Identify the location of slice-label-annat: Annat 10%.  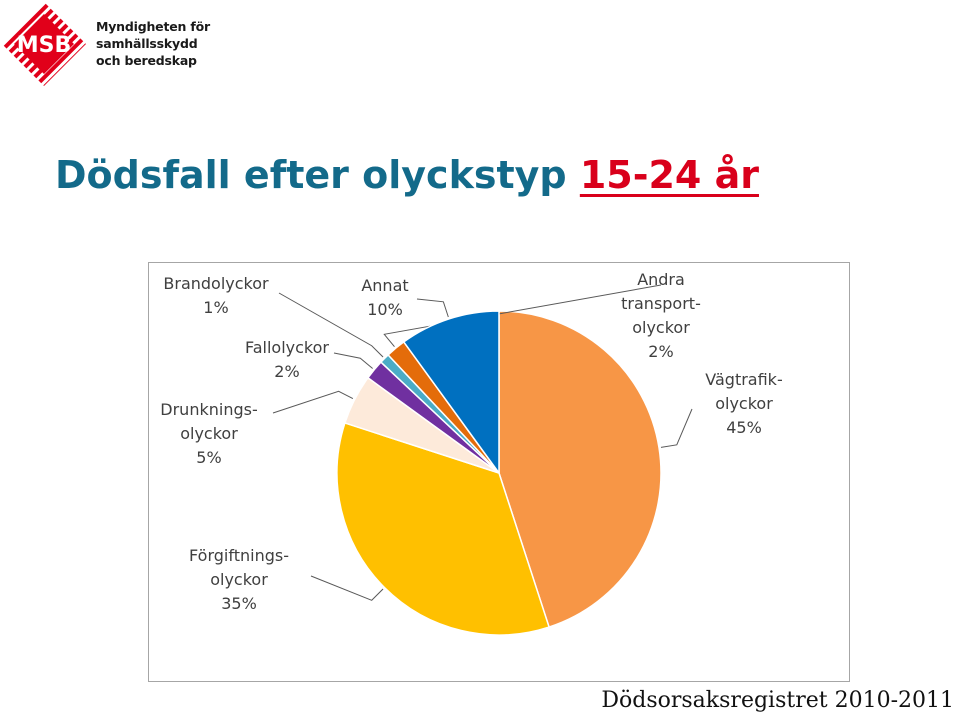
(384, 297).